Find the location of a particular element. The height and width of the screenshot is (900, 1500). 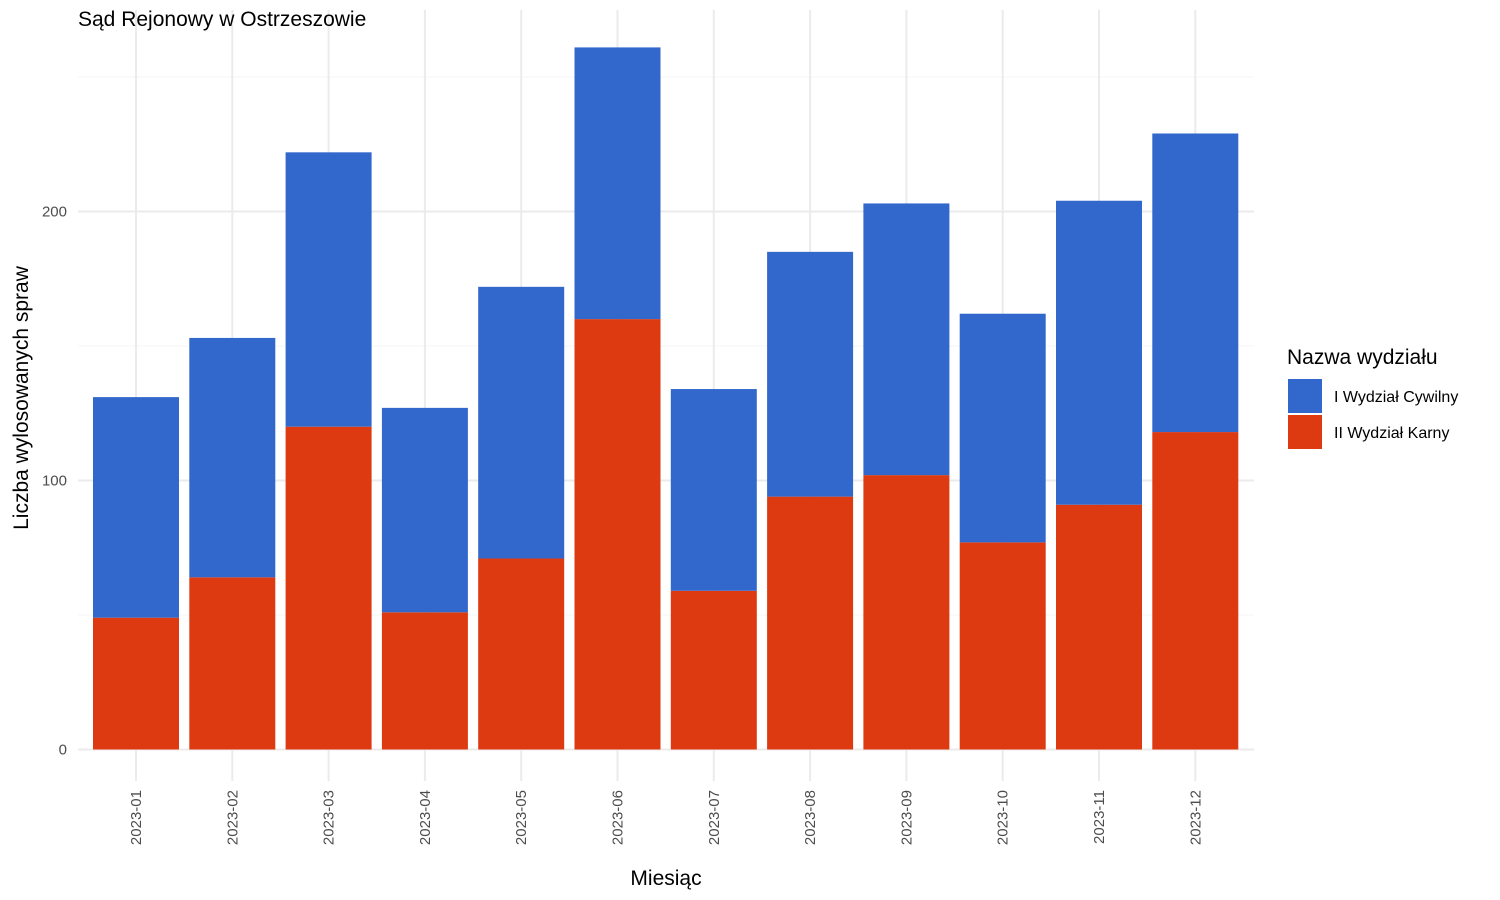

x-tick-label: 2023-04 is located at coordinates (425, 817).